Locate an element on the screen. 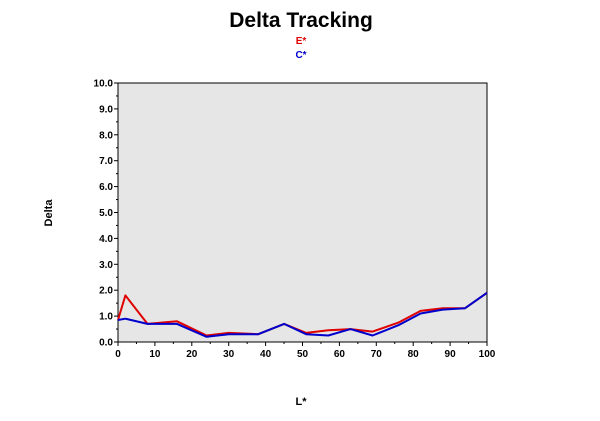 The height and width of the screenshot is (421, 600). y-tick-label: 3.0 is located at coordinates (106, 265).